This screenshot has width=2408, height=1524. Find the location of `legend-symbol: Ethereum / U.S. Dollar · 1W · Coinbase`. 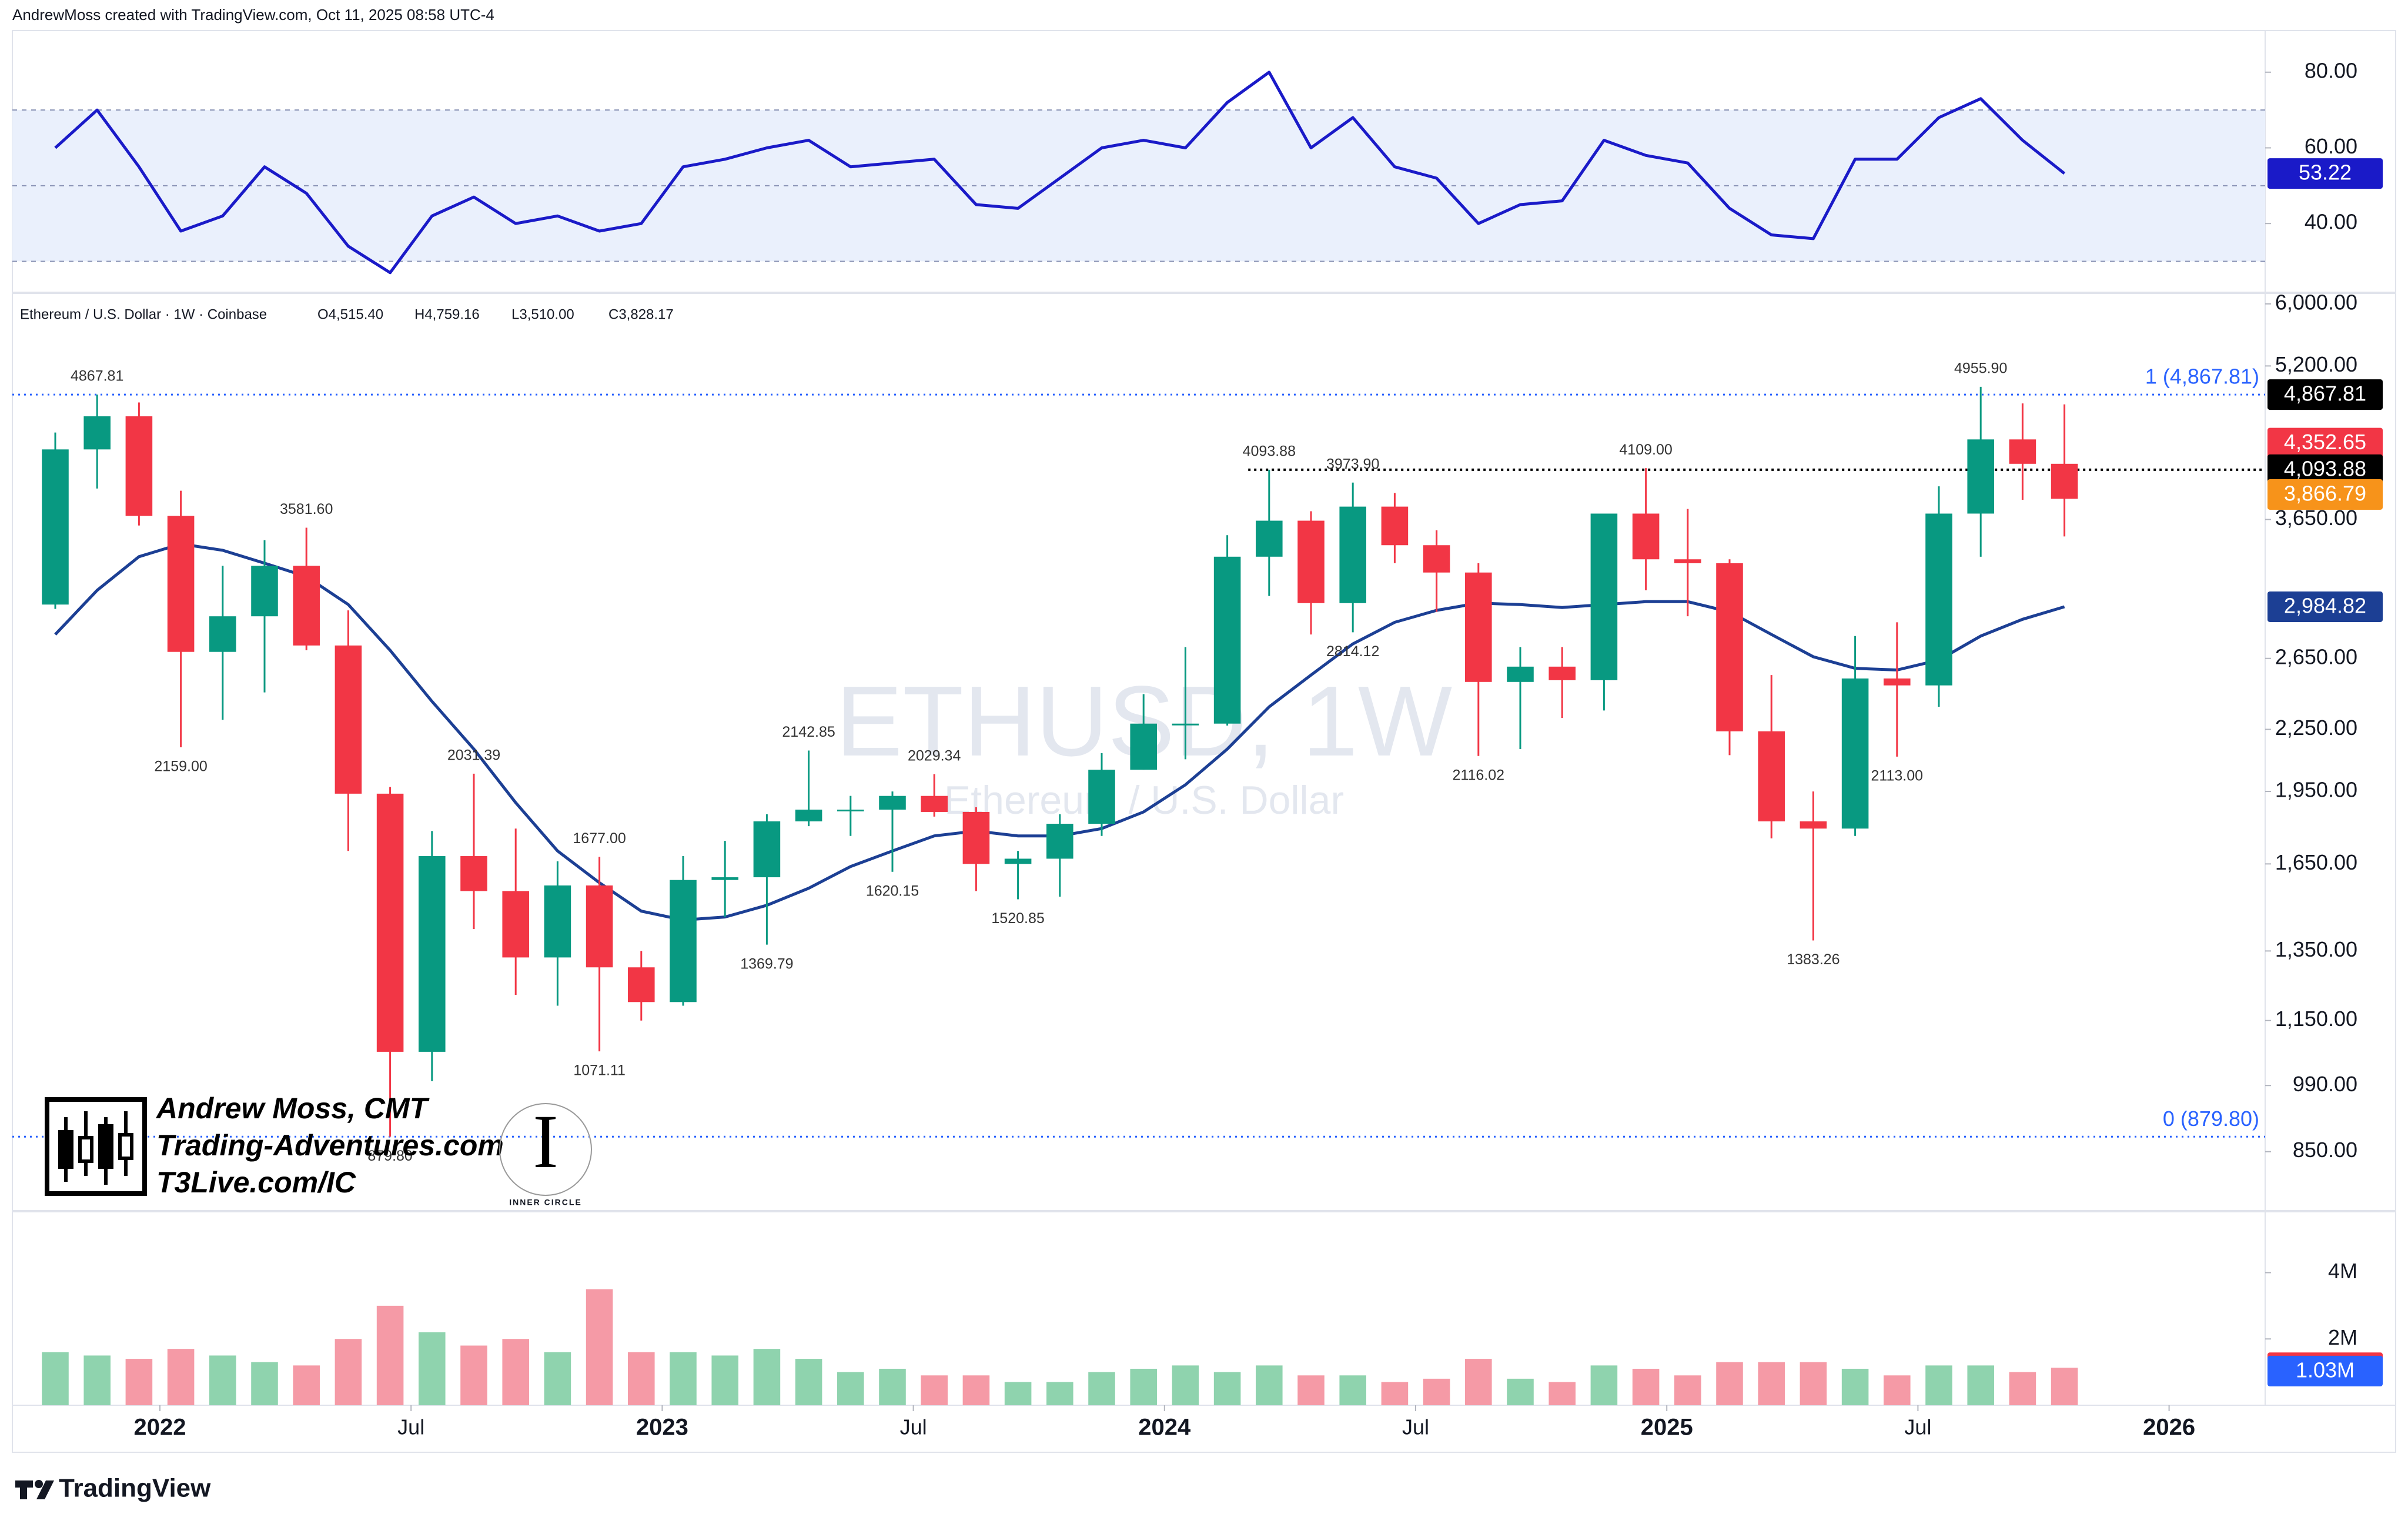

legend-symbol: Ethereum / U.S. Dollar · 1W · Coinbase is located at coordinates (143, 314).